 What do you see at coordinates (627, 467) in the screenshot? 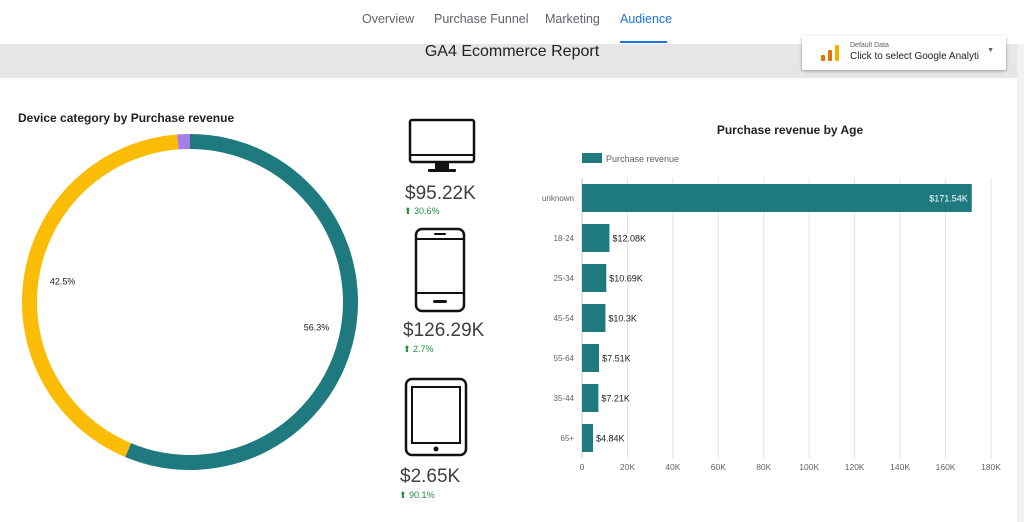
I see `x-tick-label: 20K` at bounding box center [627, 467].